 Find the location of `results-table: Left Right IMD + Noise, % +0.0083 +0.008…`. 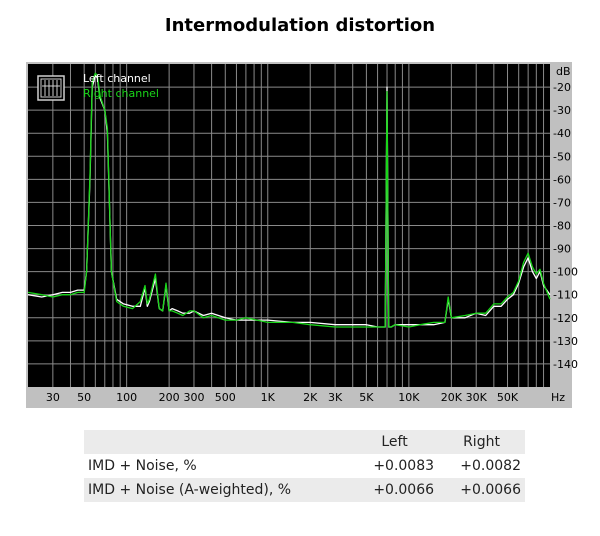

results-table: Left Right IMD + Noise, % +0.0083 +0.008… is located at coordinates (304, 466).